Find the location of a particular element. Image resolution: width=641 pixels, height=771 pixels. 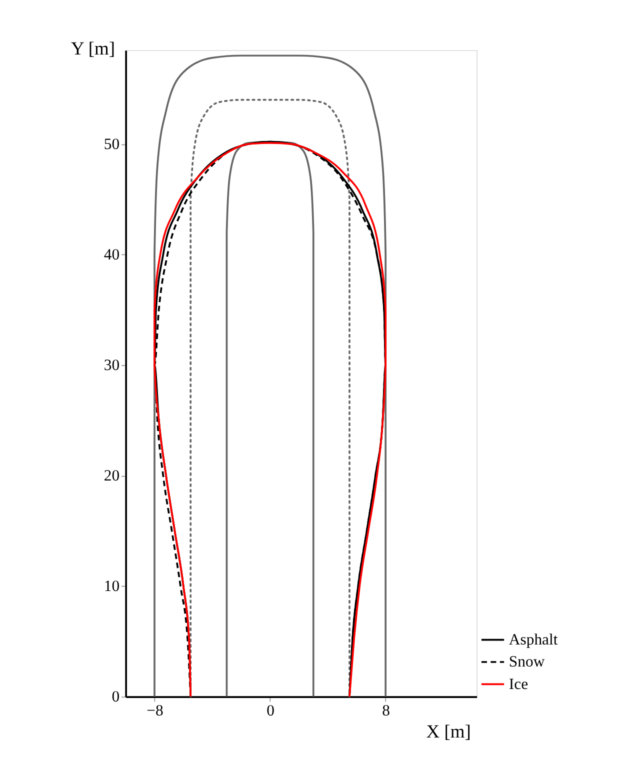

legend-label: Asphalt is located at coordinates (533, 639).